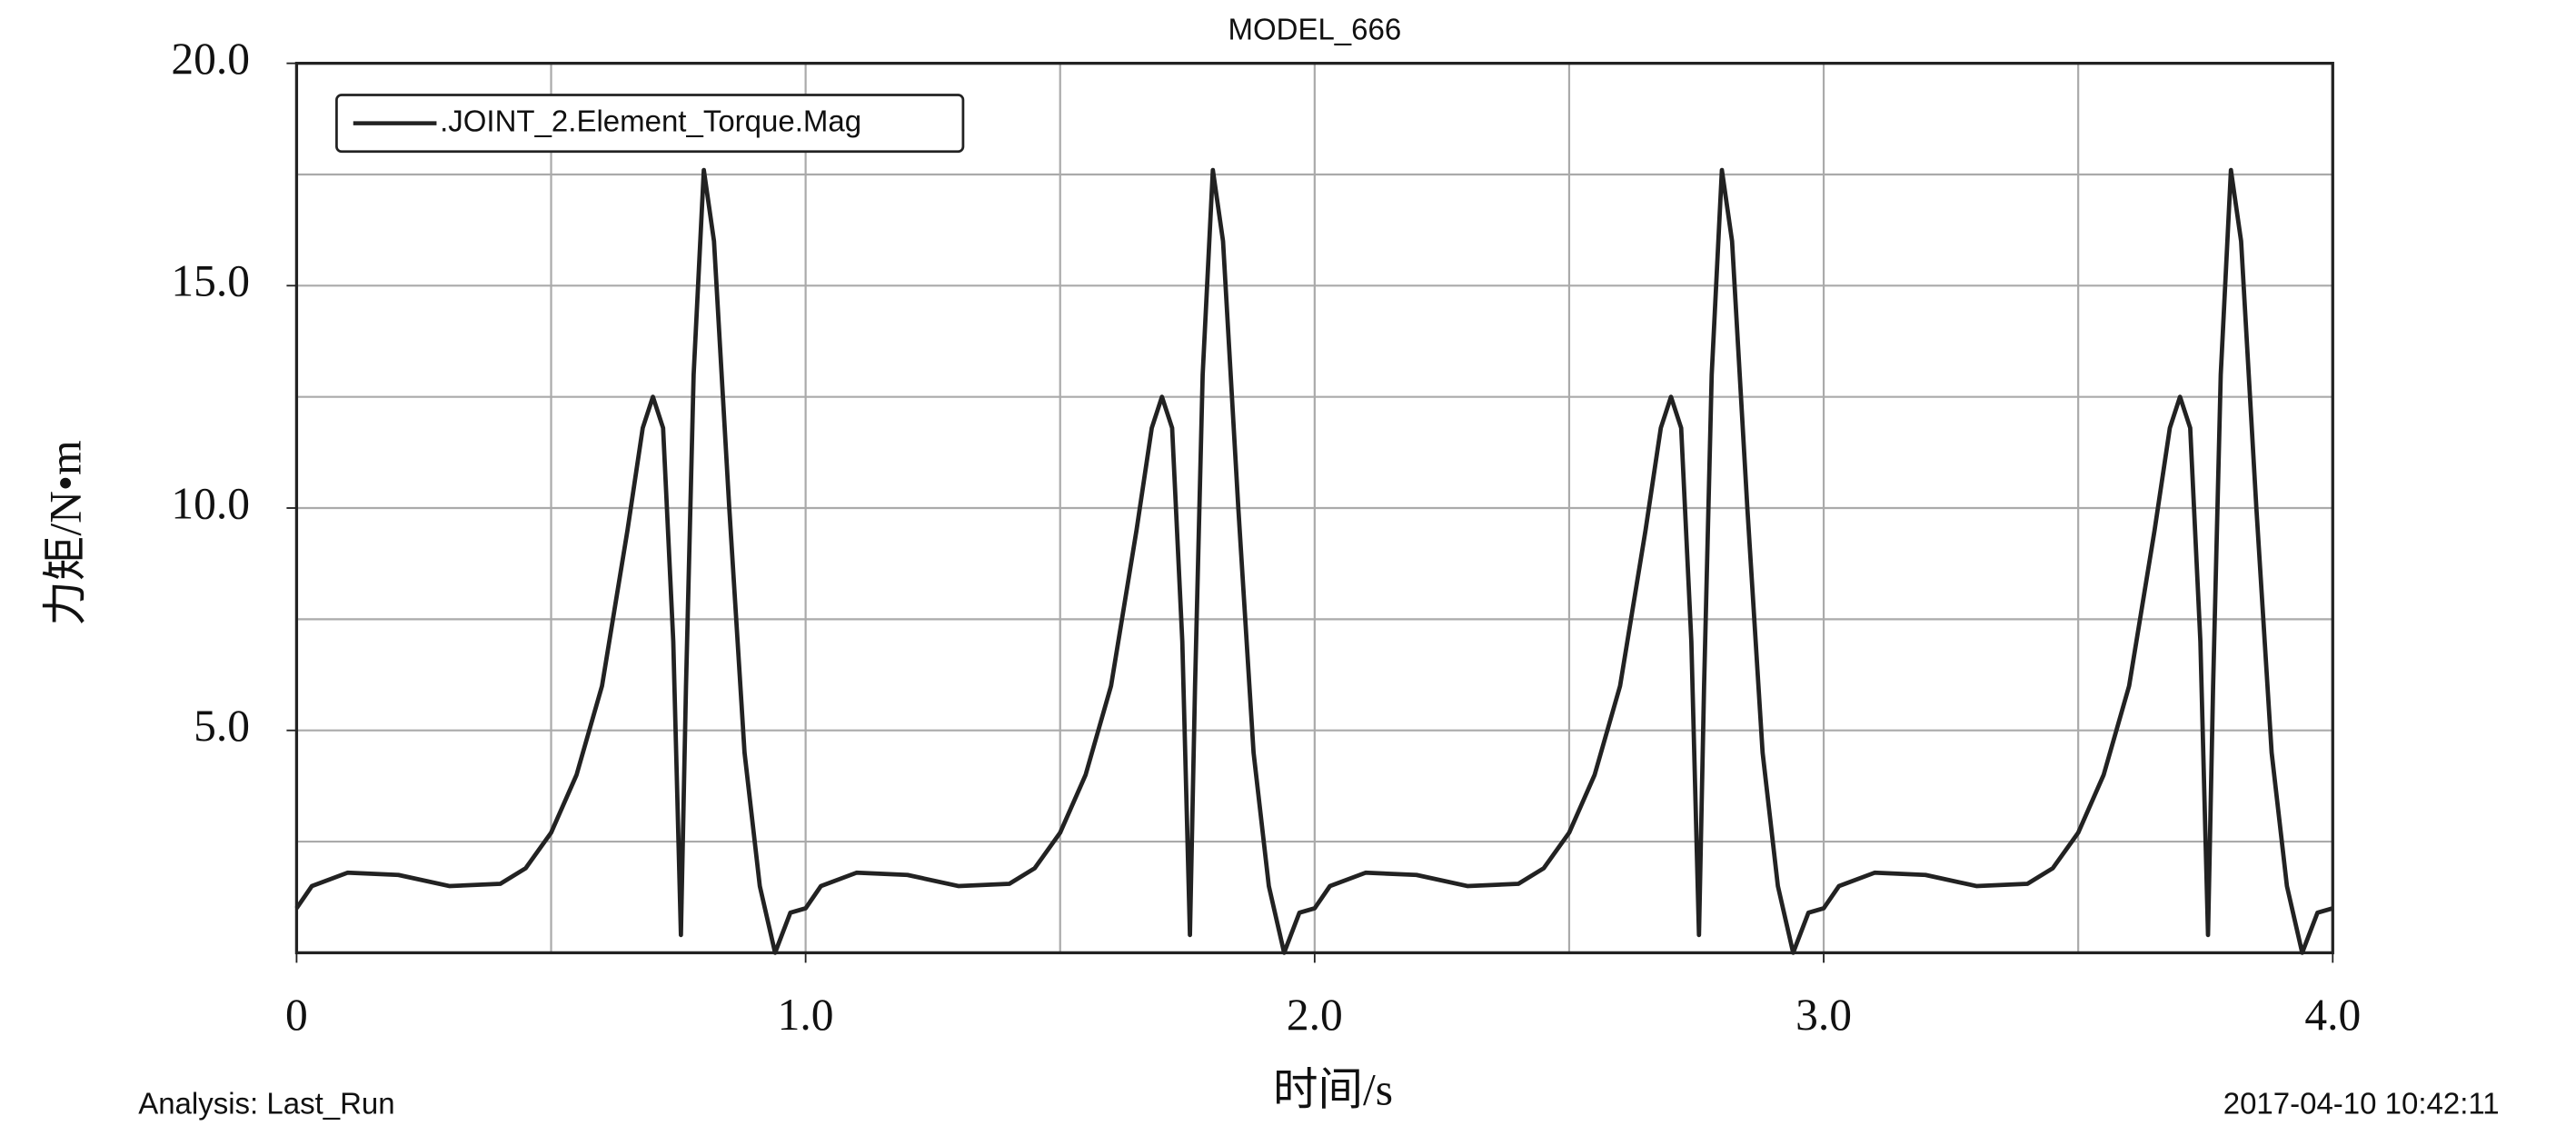 The width and height of the screenshot is (2576, 1126). What do you see at coordinates (211, 503) in the screenshot?
I see `y-tick-label: 10.0` at bounding box center [211, 503].